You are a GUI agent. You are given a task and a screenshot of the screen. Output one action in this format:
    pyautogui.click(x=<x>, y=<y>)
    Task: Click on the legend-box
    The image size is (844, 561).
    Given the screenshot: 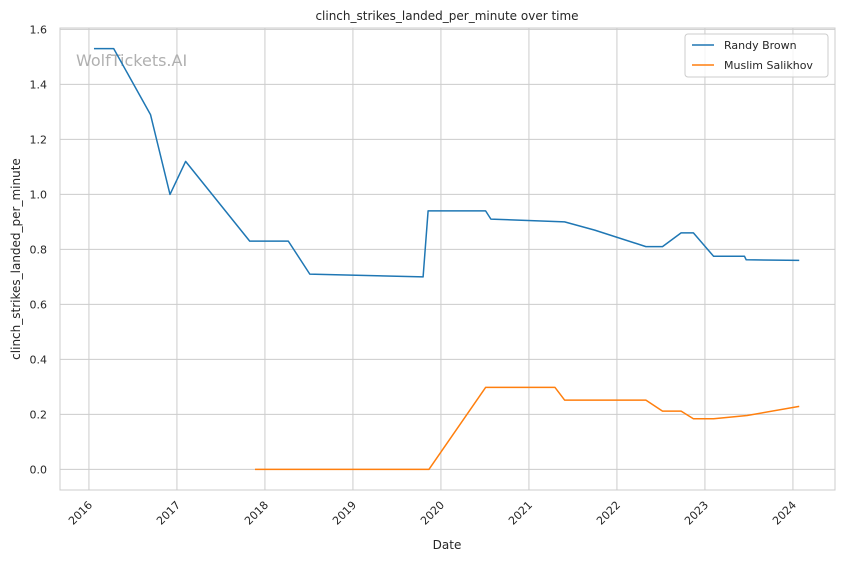 What is the action you would take?
    pyautogui.click(x=756, y=55)
    